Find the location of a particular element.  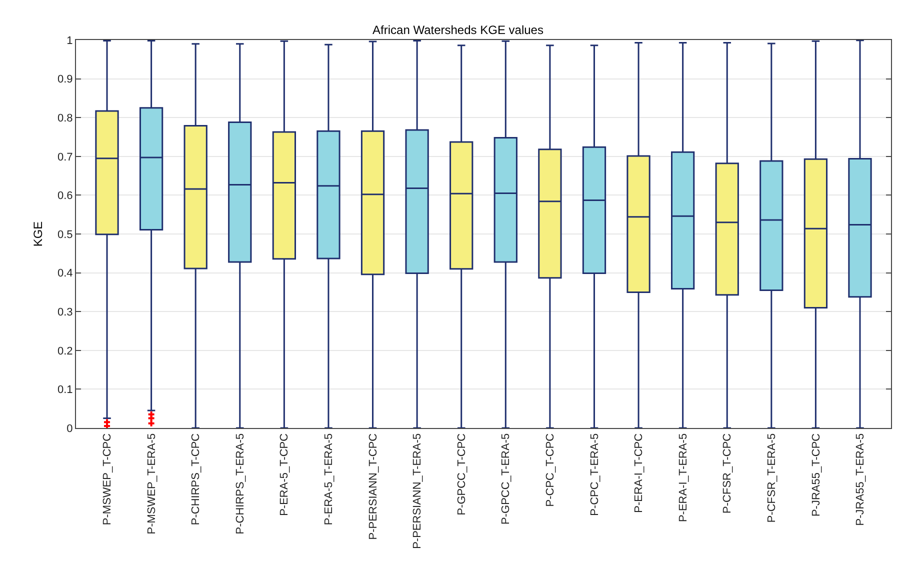

y-tick-label: 0.4 is located at coordinates (65, 274).